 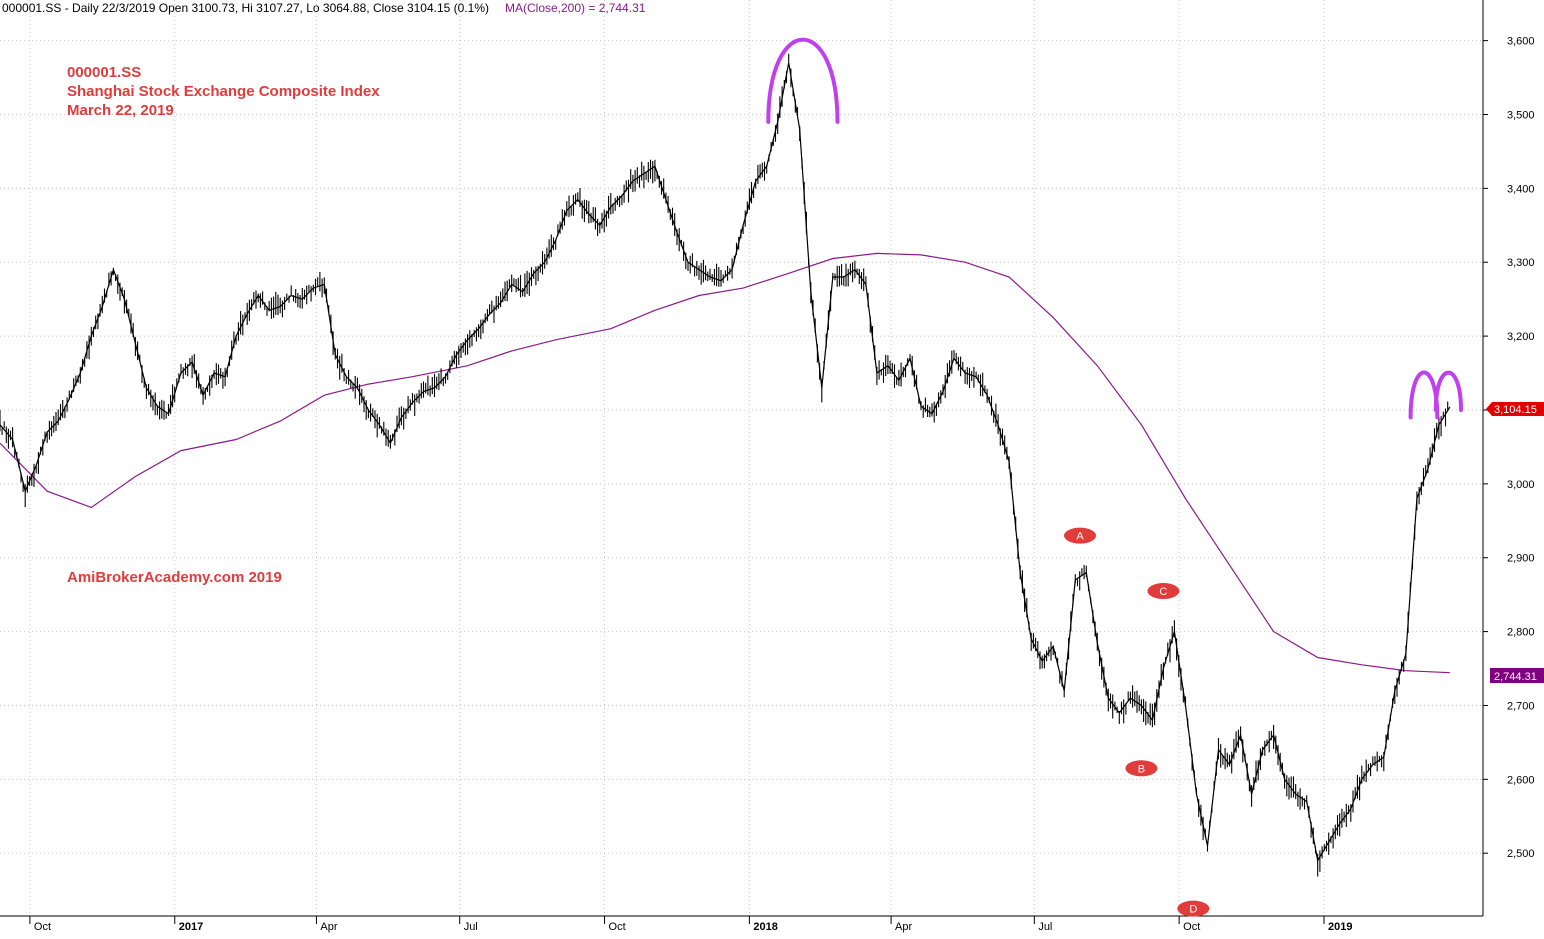 I want to click on wave-label-d: D, so click(x=1193, y=908).